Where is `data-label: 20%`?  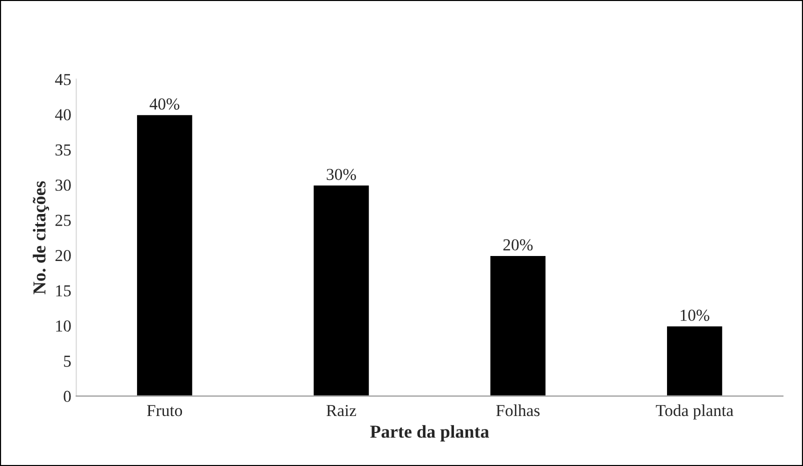 data-label: 20% is located at coordinates (518, 245).